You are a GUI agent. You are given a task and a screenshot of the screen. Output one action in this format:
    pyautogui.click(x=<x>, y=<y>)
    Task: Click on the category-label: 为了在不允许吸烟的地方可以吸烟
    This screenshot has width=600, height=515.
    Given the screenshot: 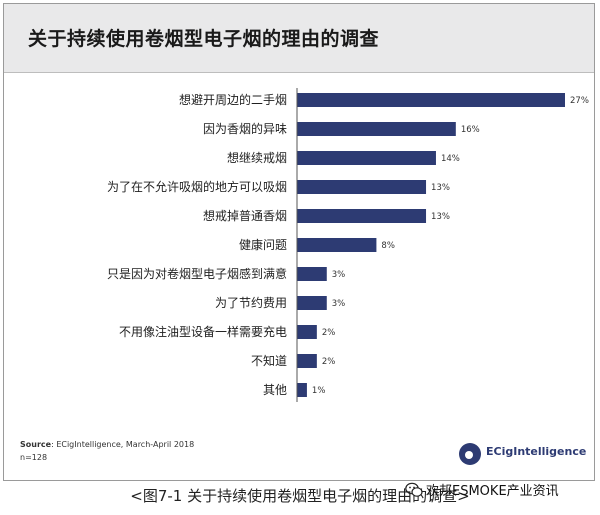 What is the action you would take?
    pyautogui.click(x=197, y=186)
    